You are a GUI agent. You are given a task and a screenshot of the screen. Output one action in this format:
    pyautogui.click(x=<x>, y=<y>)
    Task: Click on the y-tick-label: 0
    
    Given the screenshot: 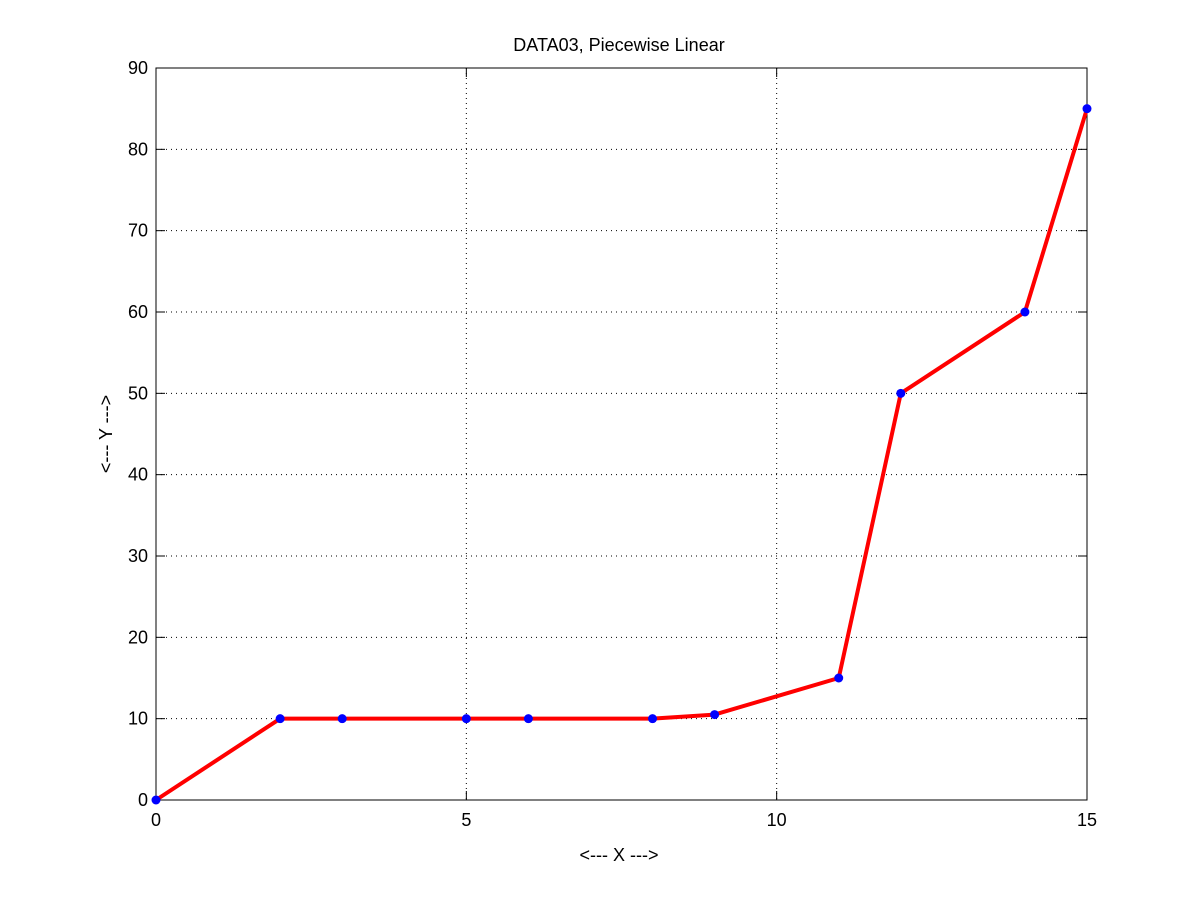 What is the action you would take?
    pyautogui.click(x=143, y=800)
    